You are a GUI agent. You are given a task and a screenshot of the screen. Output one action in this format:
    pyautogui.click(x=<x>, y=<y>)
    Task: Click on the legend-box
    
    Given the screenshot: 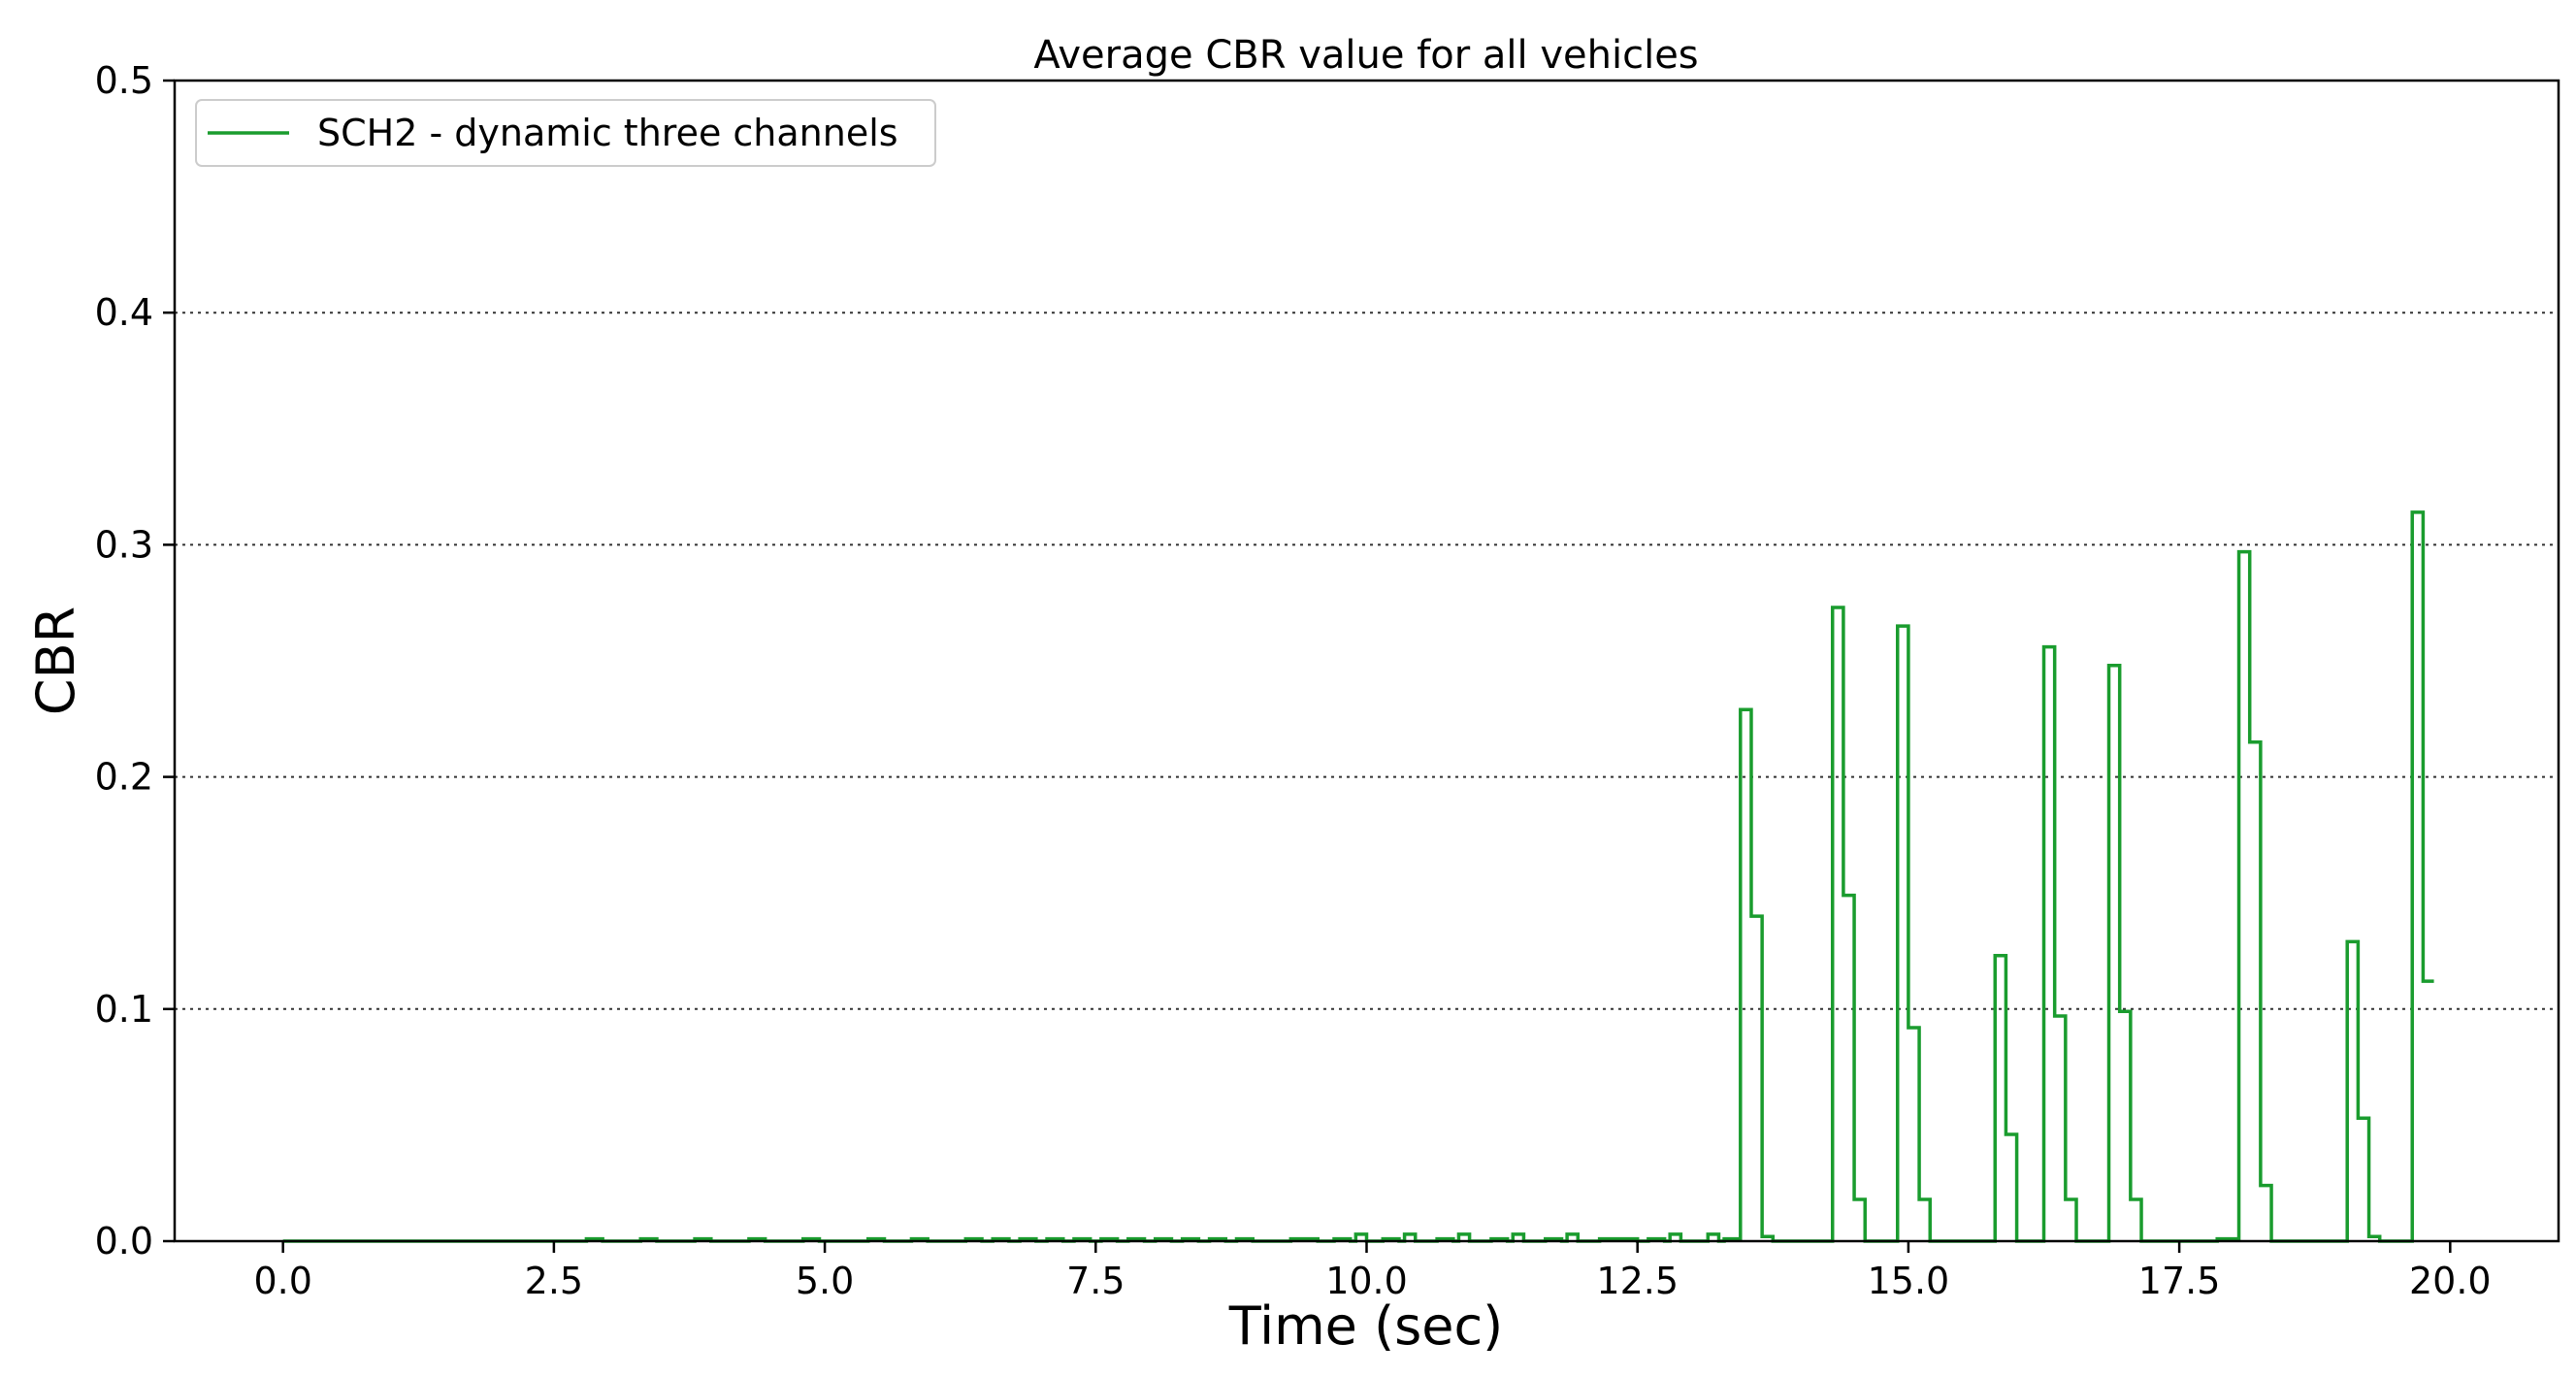 What is the action you would take?
    pyautogui.click(x=565, y=133)
    